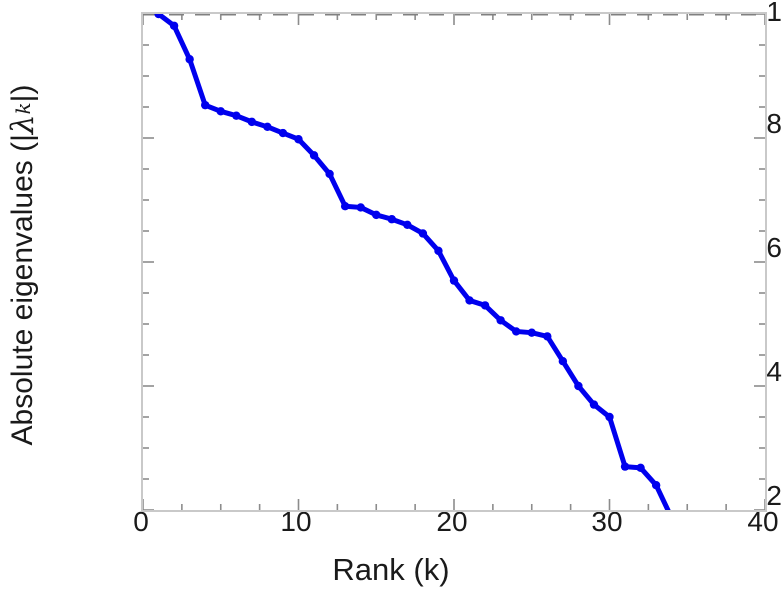  I want to click on x-tick-label-0: 0, so click(141, 521).